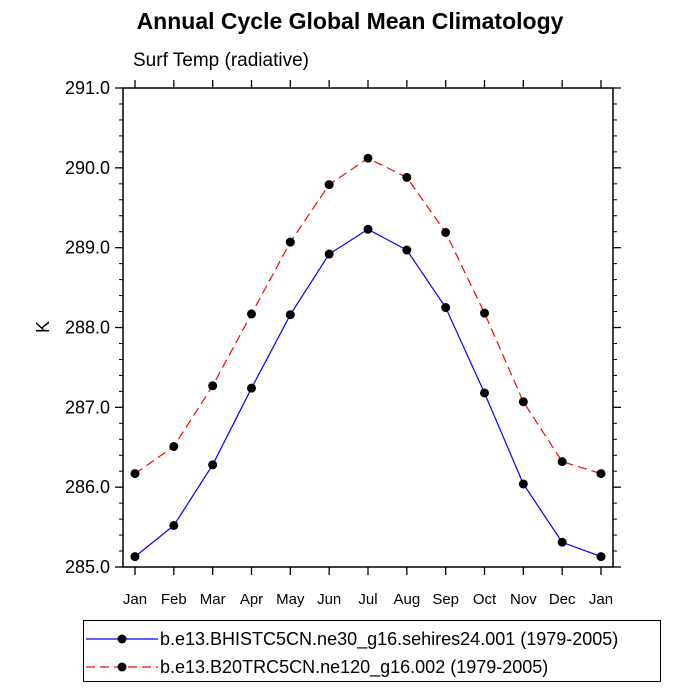 This screenshot has width=700, height=700. I want to click on y-tick-label: 287.0, so click(87, 407).